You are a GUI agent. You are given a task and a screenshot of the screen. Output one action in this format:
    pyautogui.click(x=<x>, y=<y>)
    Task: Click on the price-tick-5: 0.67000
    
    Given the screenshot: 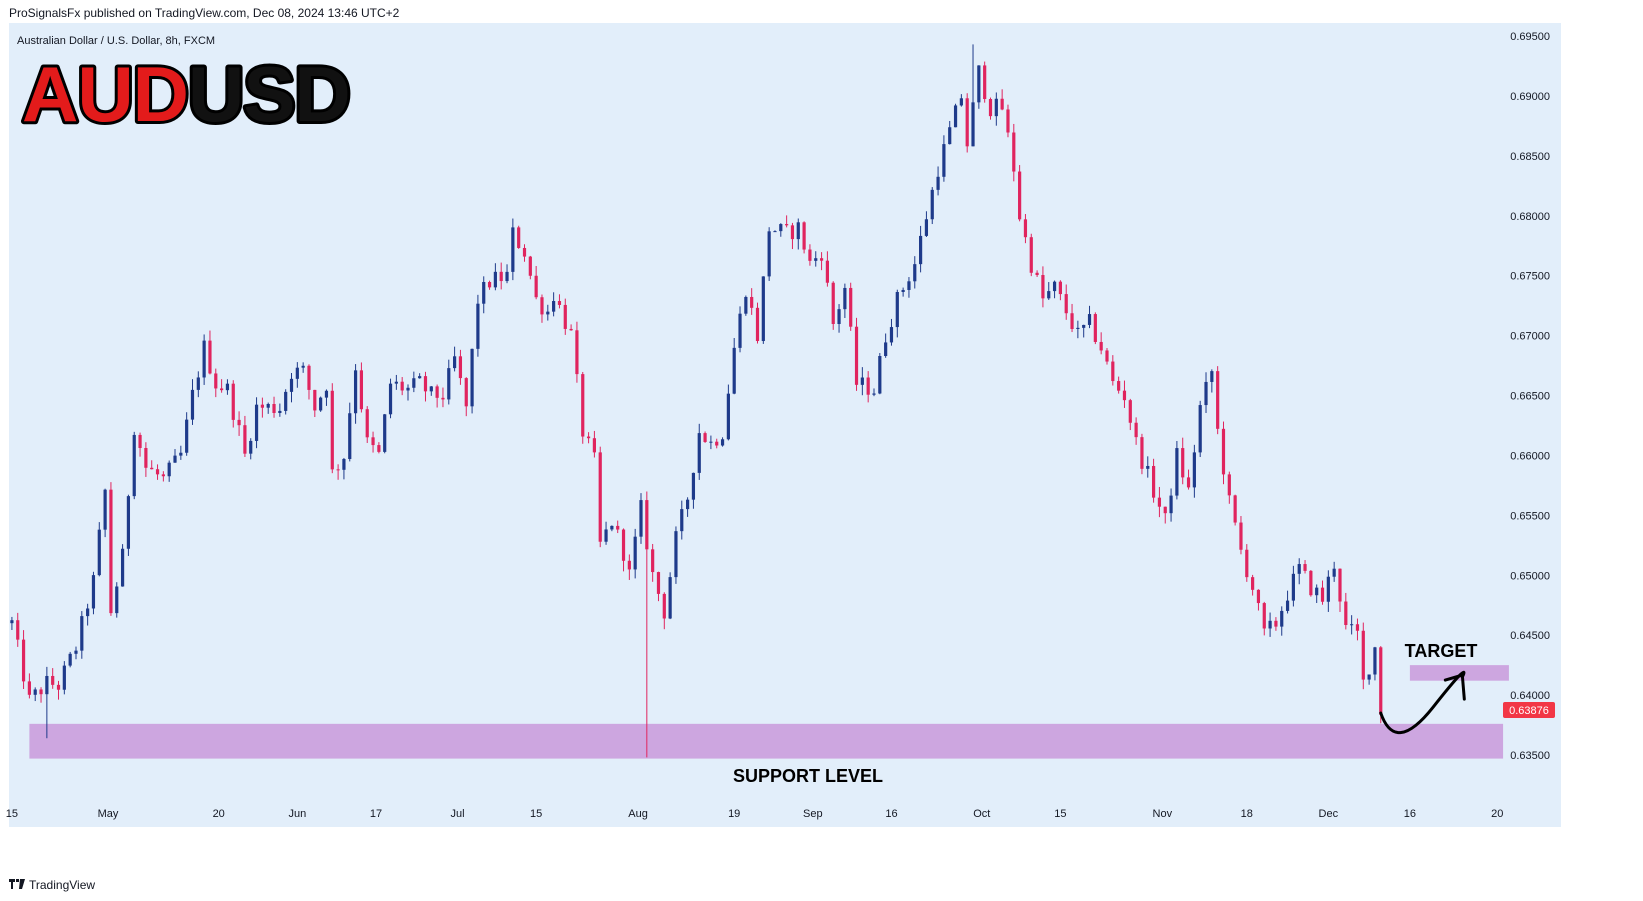 What is the action you would take?
    pyautogui.click(x=1530, y=337)
    